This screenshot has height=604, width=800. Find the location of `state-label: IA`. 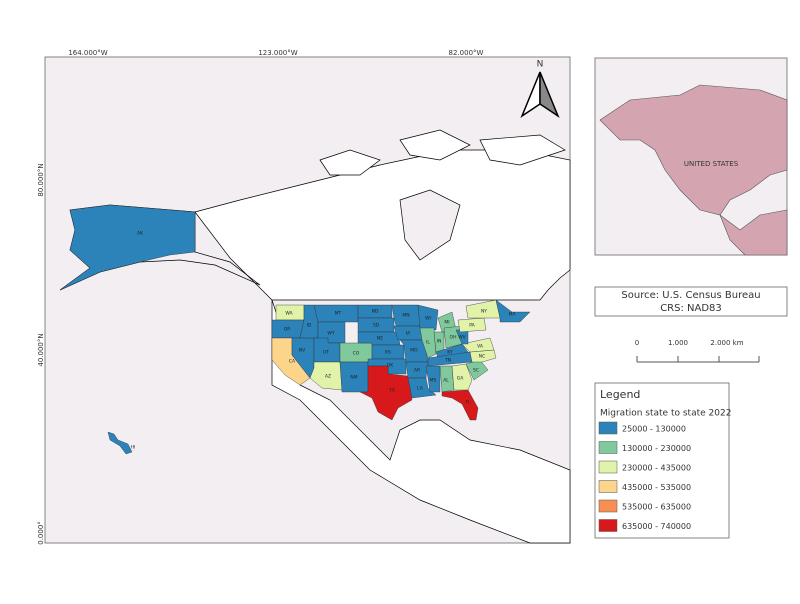

state-label: IA is located at coordinates (408, 334).